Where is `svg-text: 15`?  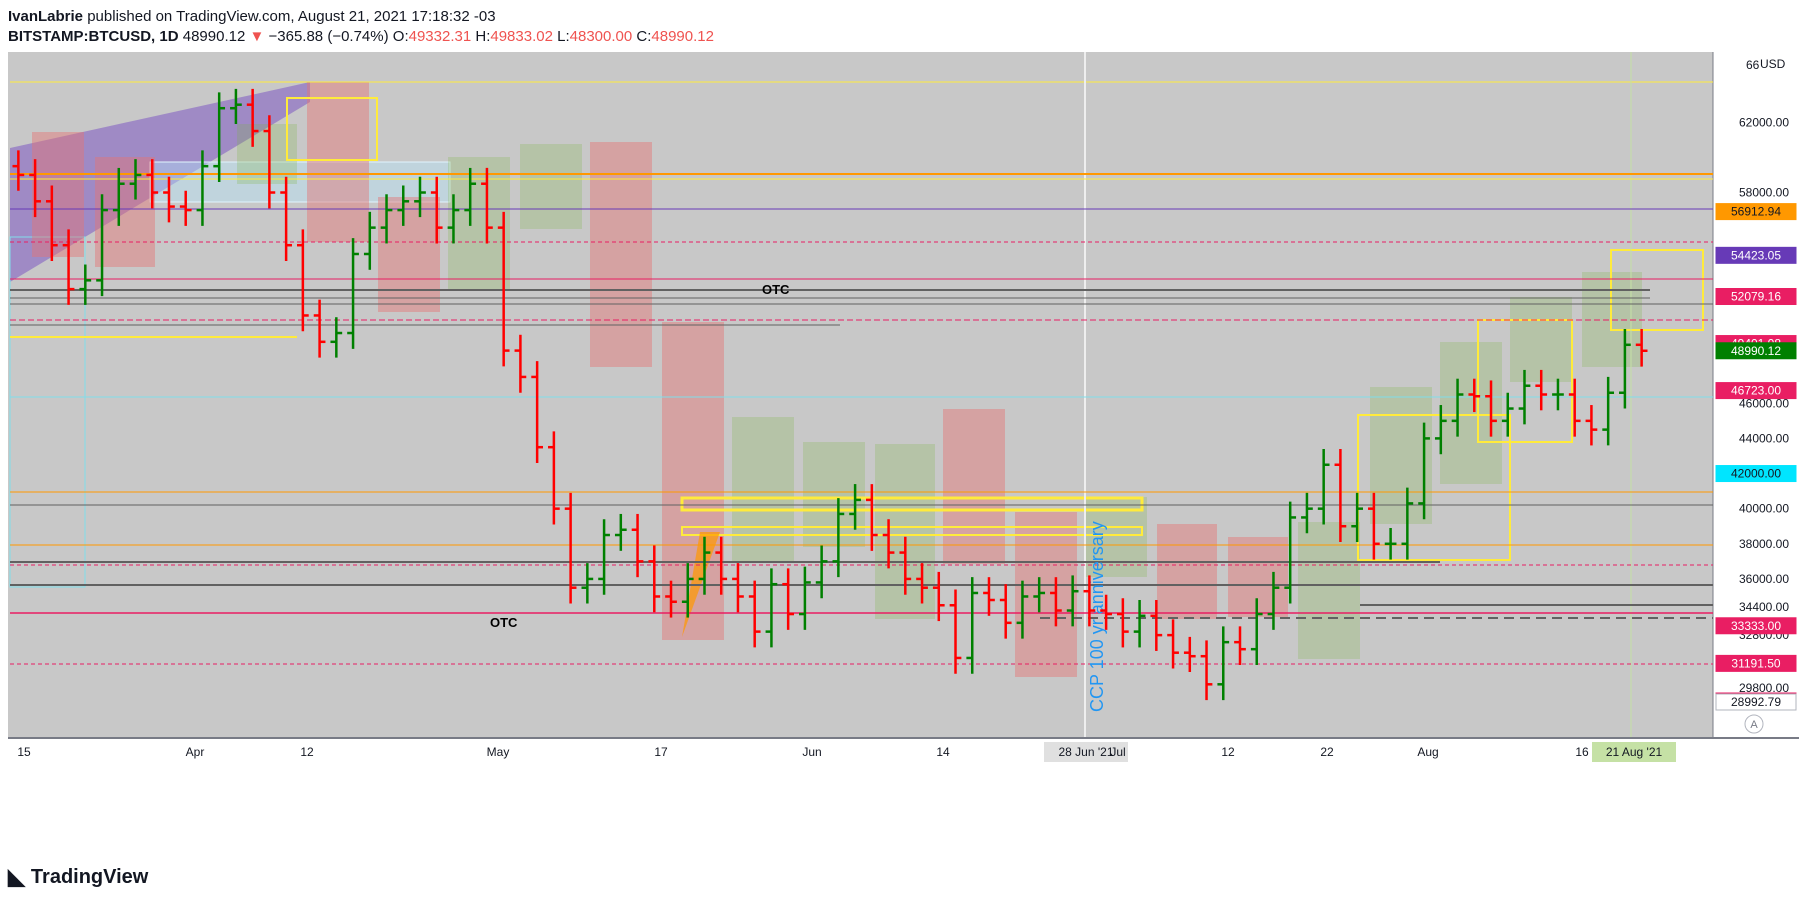 svg-text: 15 is located at coordinates (24, 752).